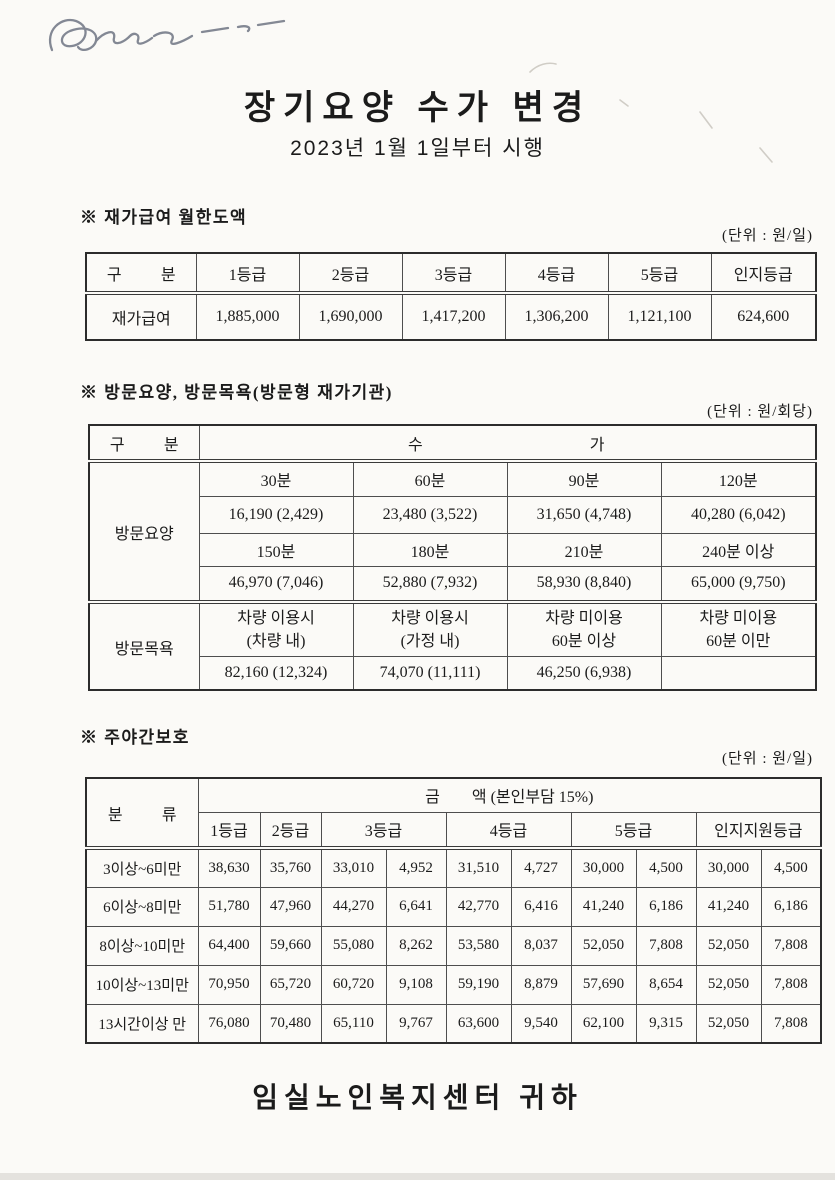  What do you see at coordinates (430, 514) in the screenshot?
I see `value-cell: 23,480 (3,522)` at bounding box center [430, 514].